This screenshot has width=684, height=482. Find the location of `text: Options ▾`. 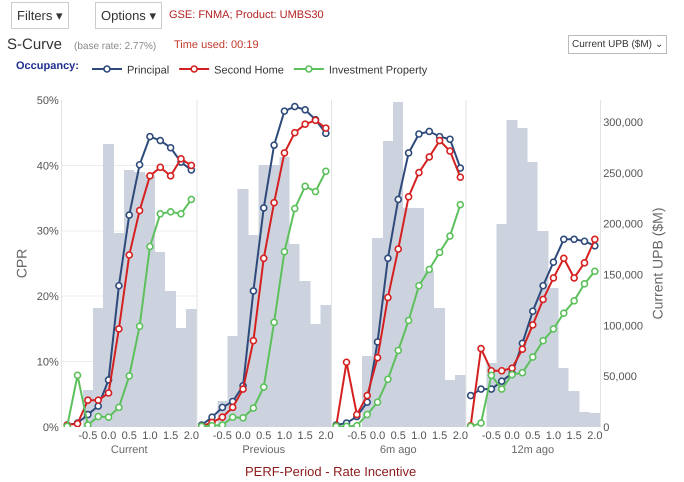

text: Options ▾ is located at coordinates (128, 15).